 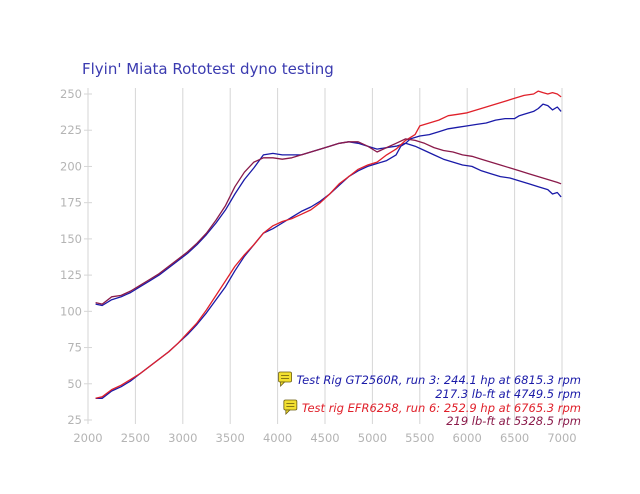 What do you see at coordinates (135, 438) in the screenshot?
I see `x-tick-label: 2500` at bounding box center [135, 438].